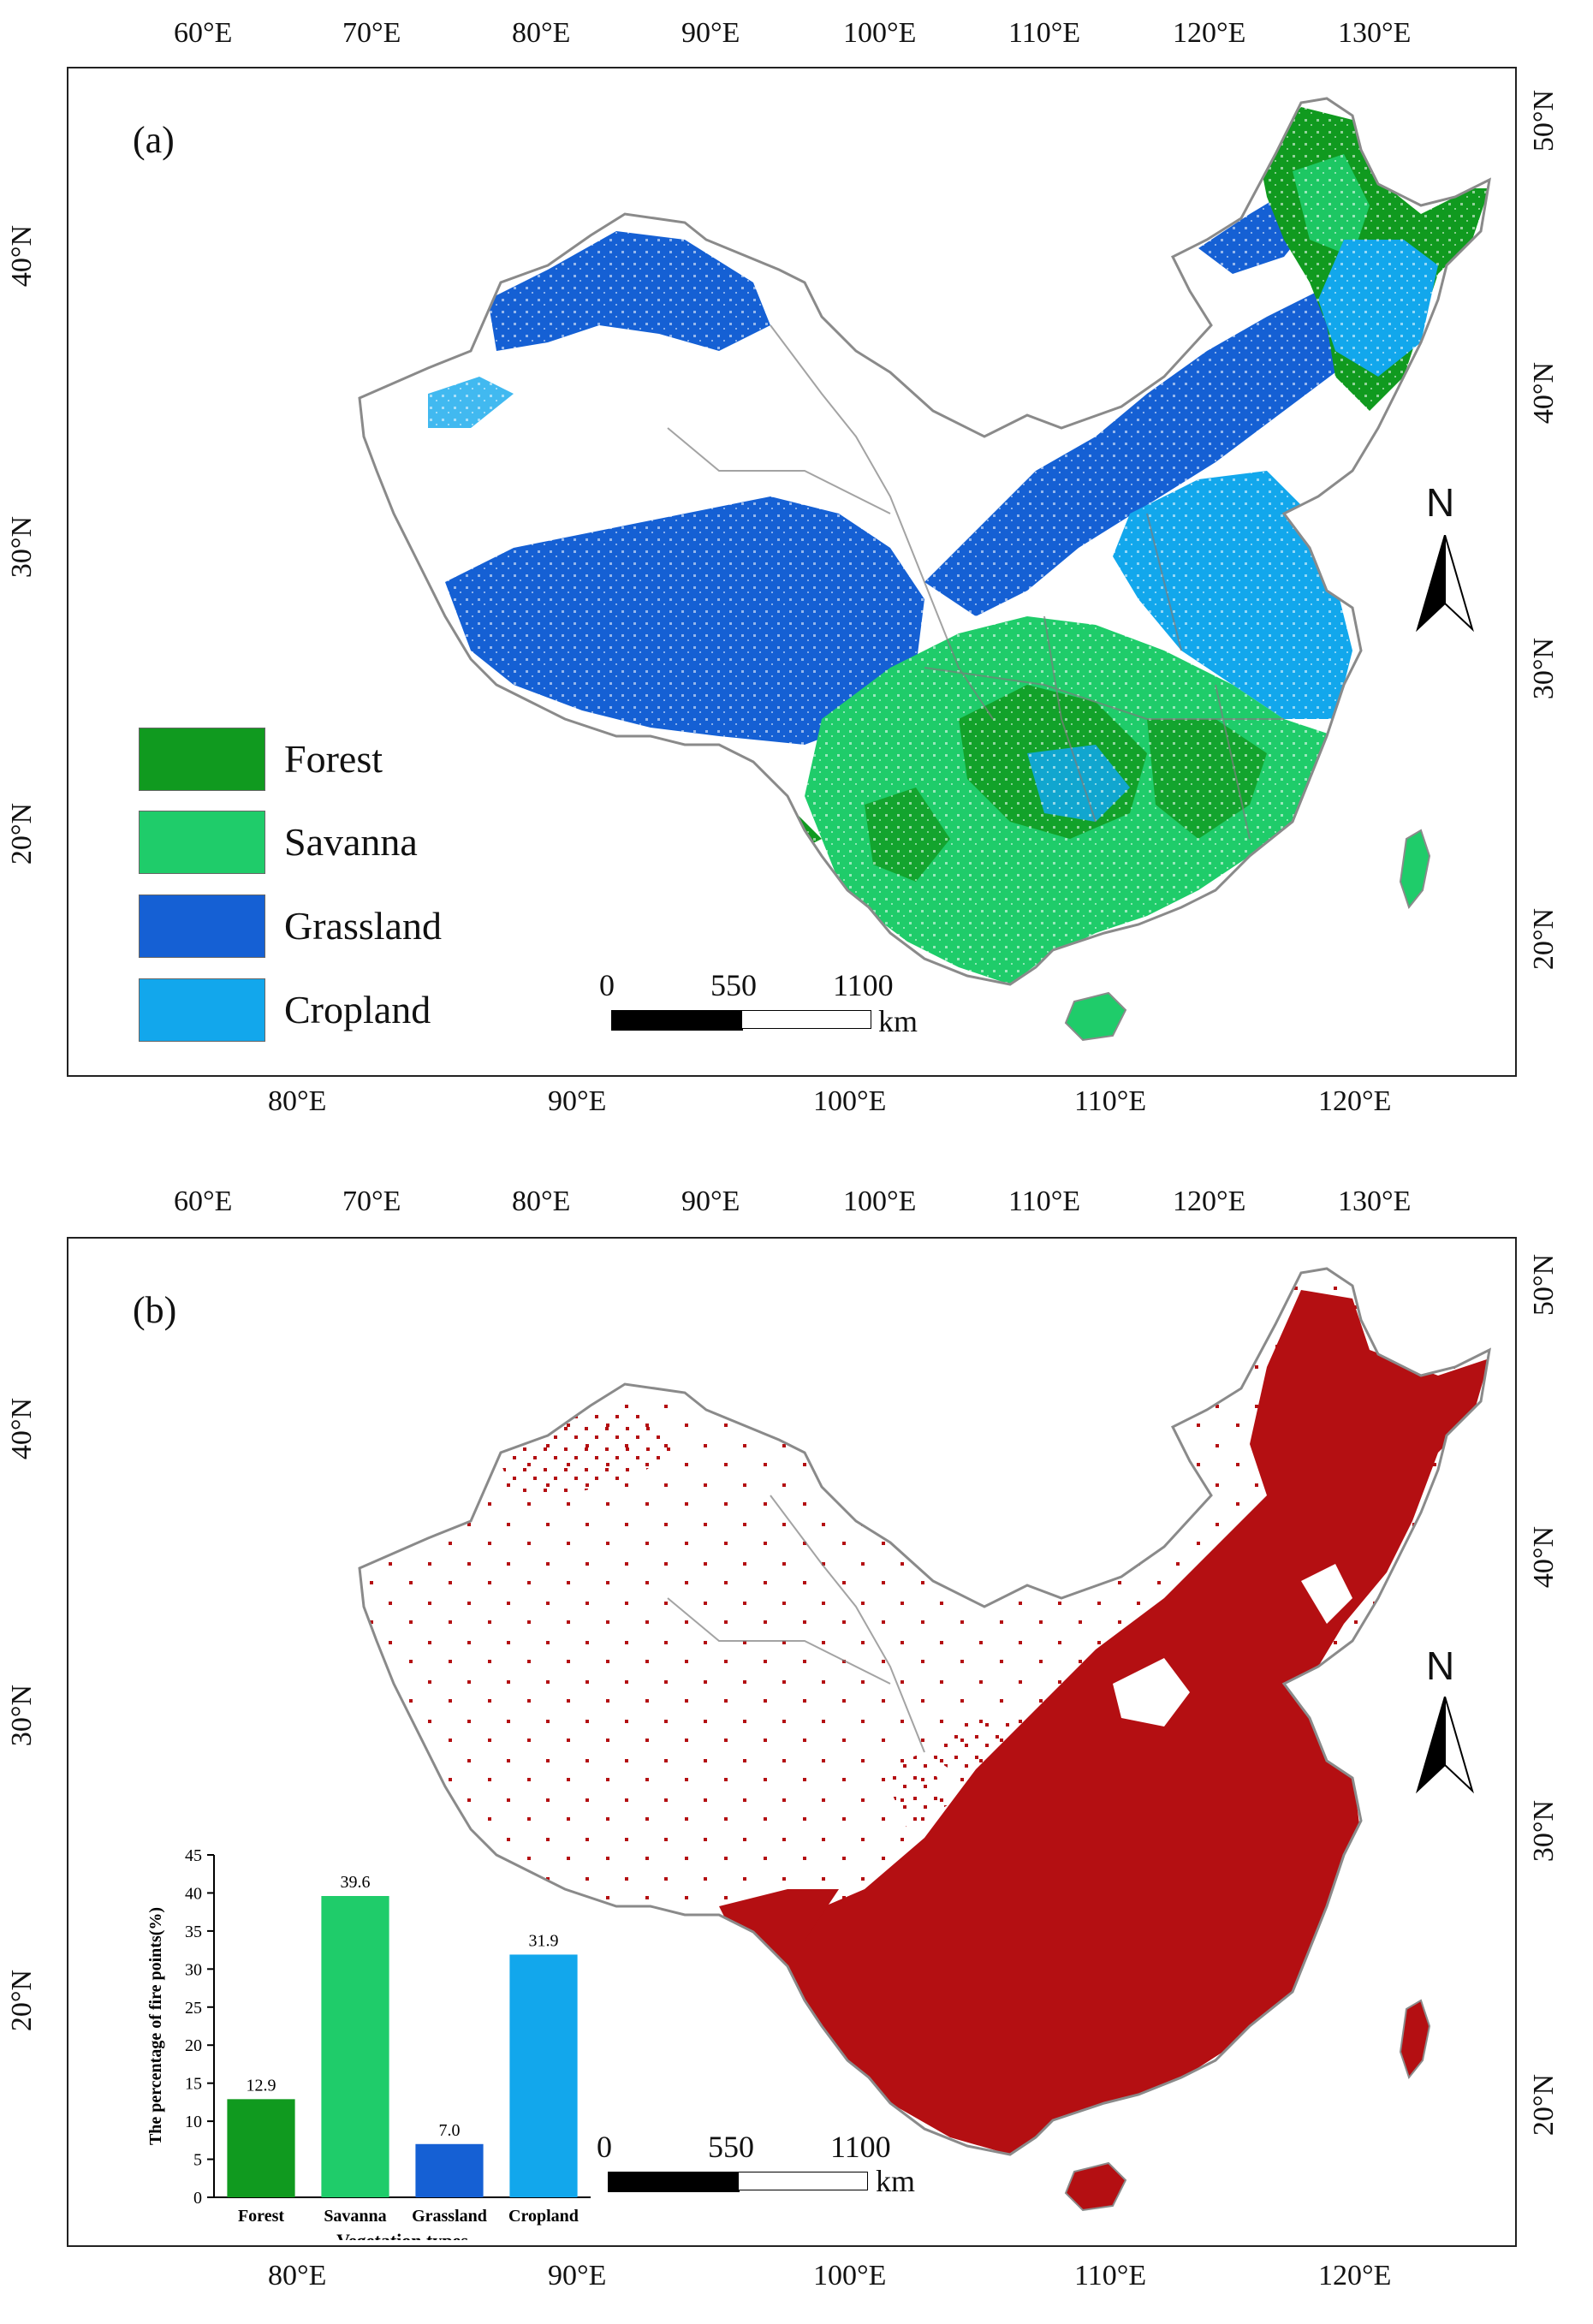 Image resolution: width=1593 pixels, height=2324 pixels. What do you see at coordinates (22, 256) in the screenshot?
I see `left-lat-label: 40°N` at bounding box center [22, 256].